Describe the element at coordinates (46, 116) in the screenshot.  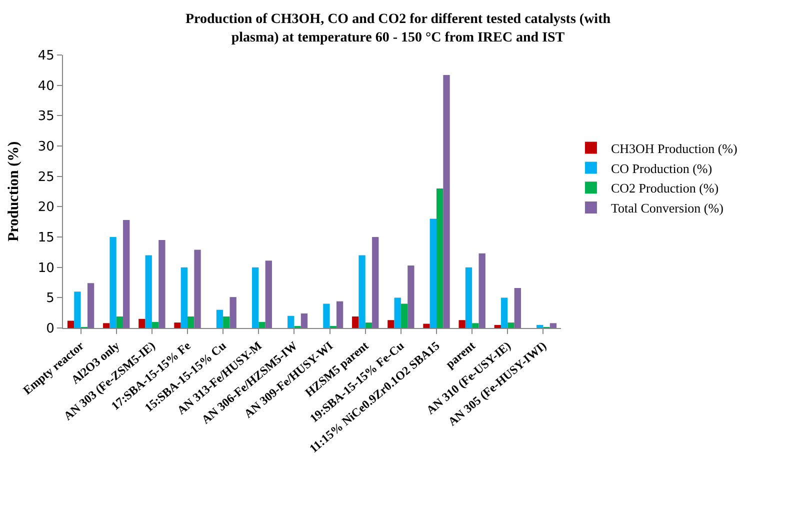
I see `y-tick-label: 35` at that location.